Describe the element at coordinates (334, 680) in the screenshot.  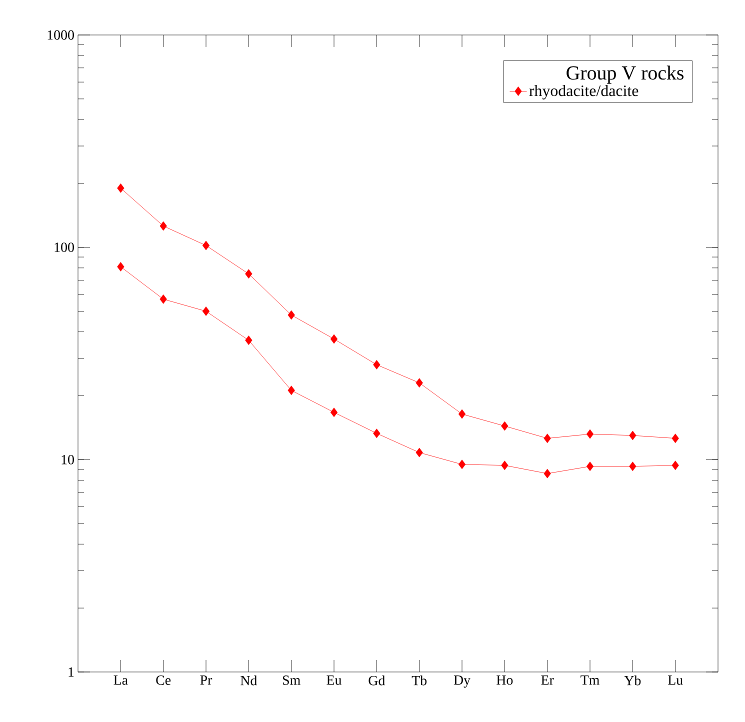
I see `x-tick-label: Eu` at that location.